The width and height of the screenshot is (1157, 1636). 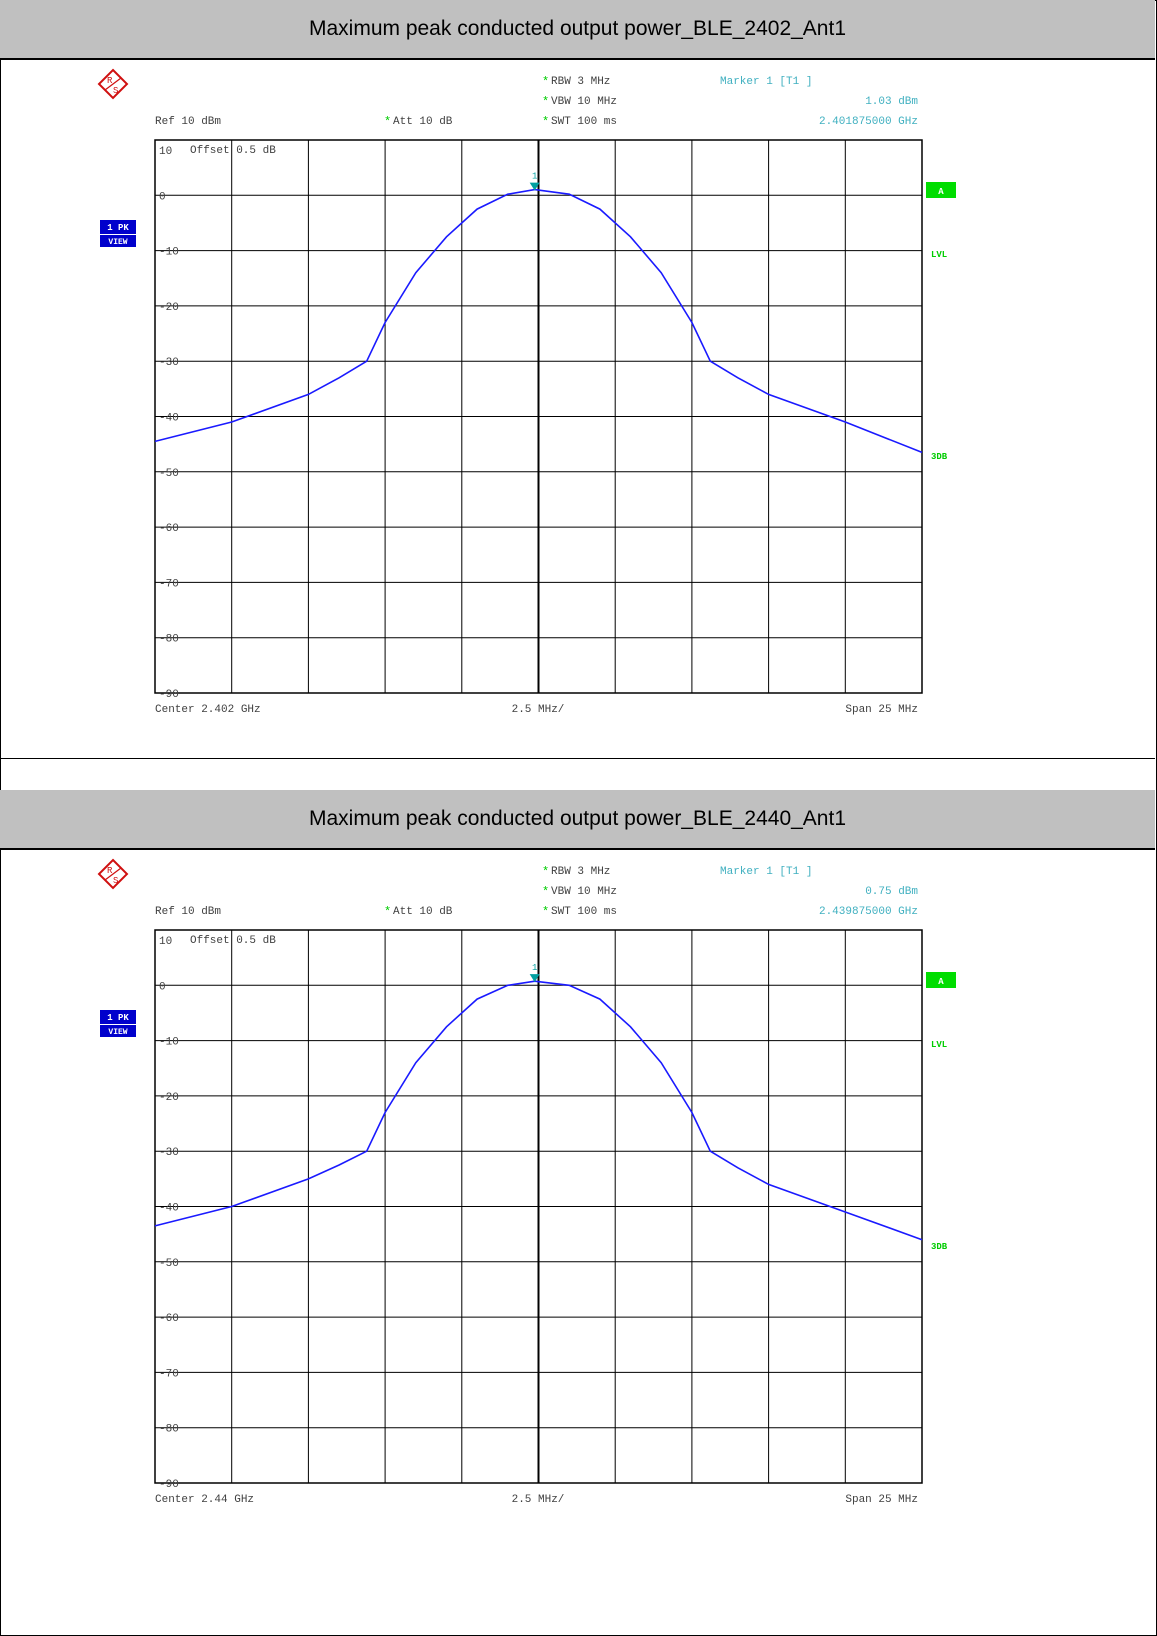 What do you see at coordinates (204, 1500) in the screenshot?
I see `center-frequency: Center 2.44 GHz` at bounding box center [204, 1500].